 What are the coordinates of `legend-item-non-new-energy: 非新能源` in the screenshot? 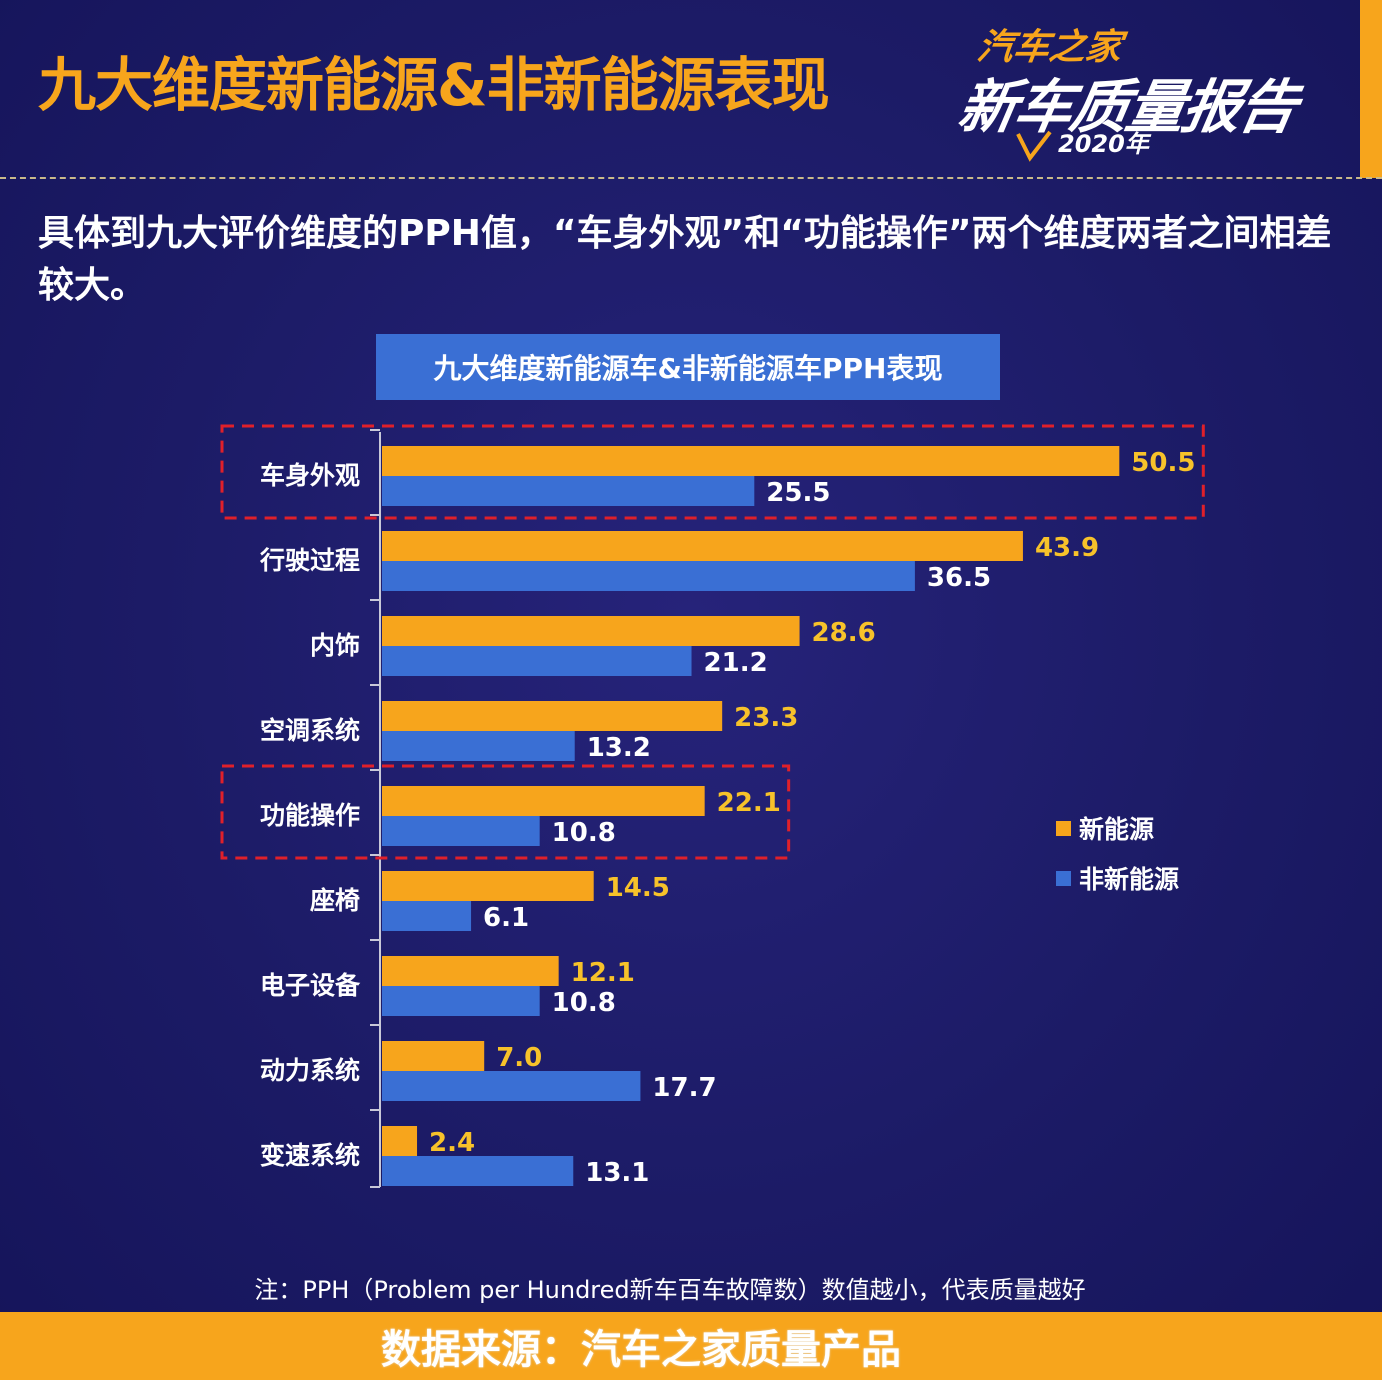 It's located at (1117, 878).